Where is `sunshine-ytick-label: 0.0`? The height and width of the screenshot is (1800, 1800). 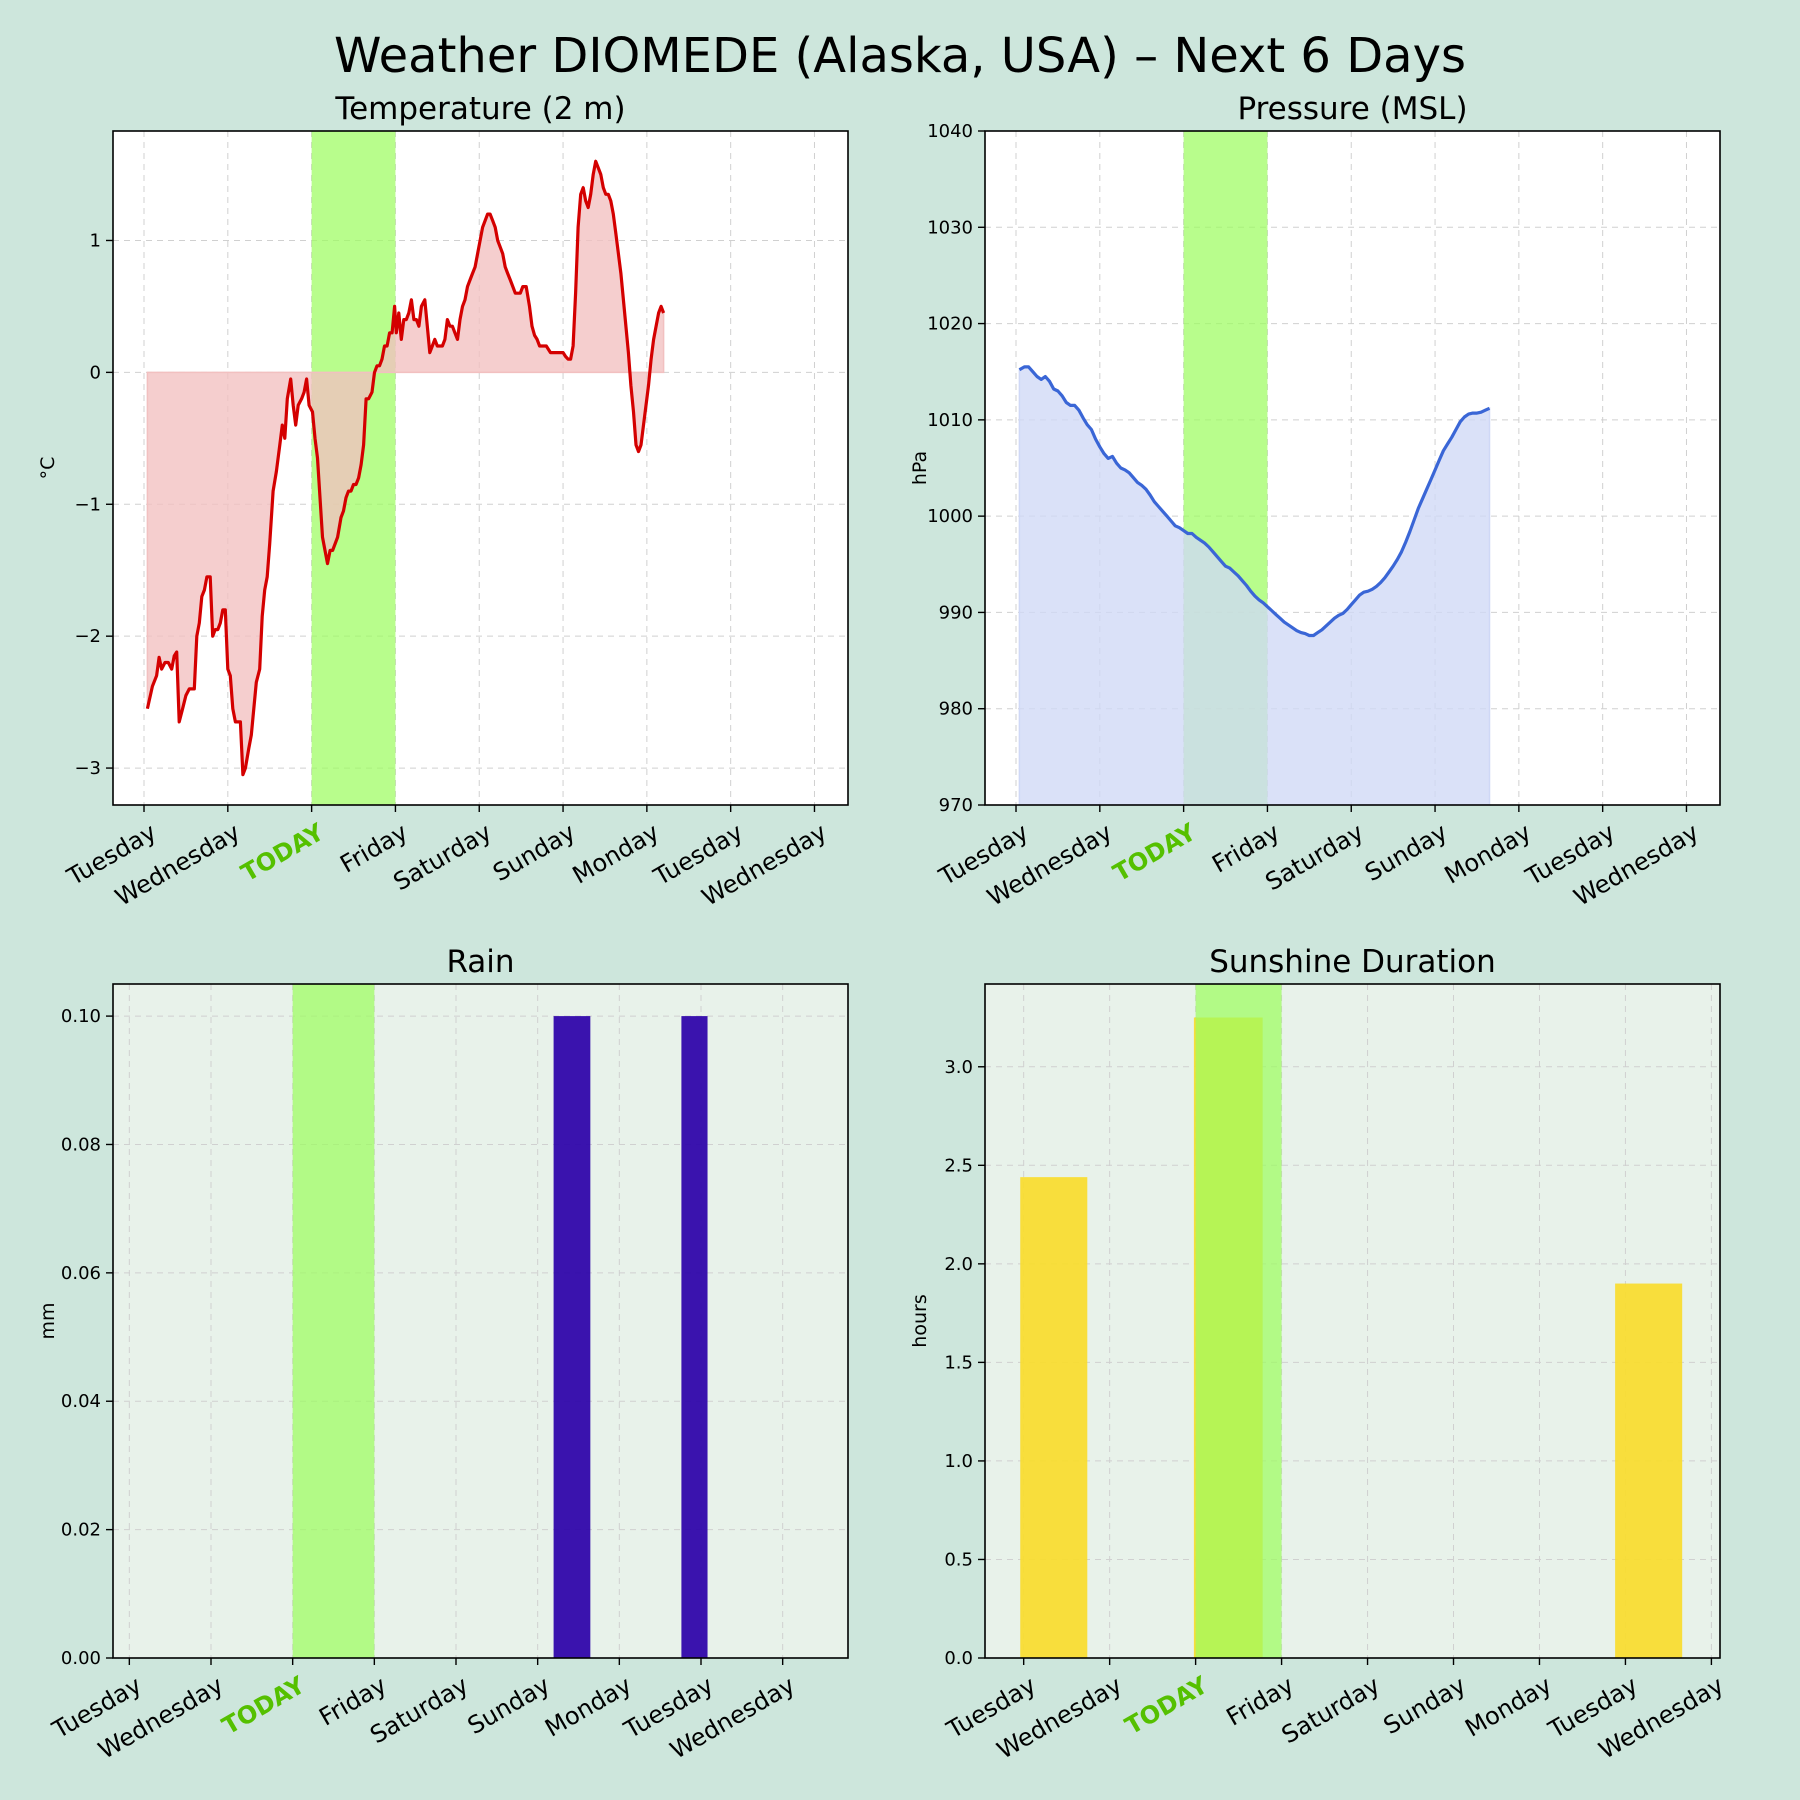
sunshine-ytick-label: 0.0 is located at coordinates (958, 1658).